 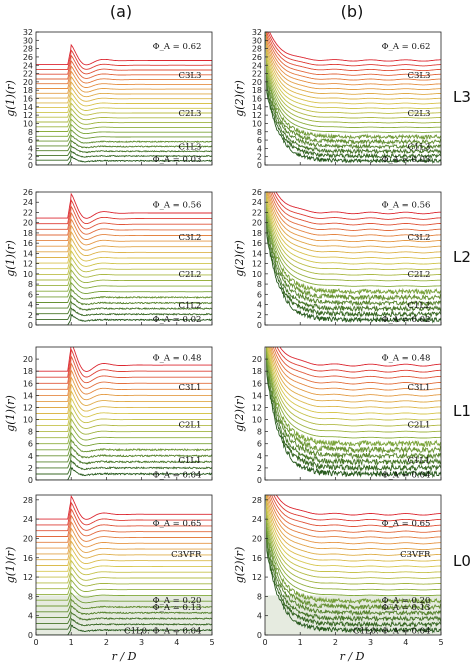 I want to click on annotation-label: Φ_A = 0.04, so click(x=406, y=476).